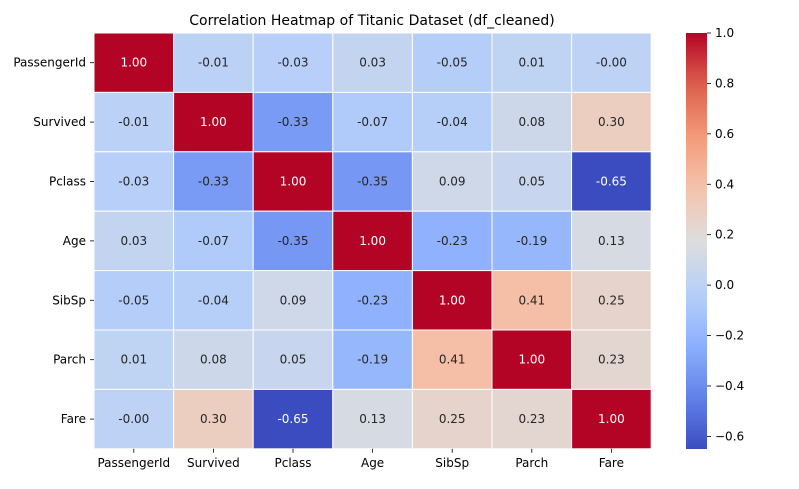 The width and height of the screenshot is (799, 489). I want to click on x-tick-label: Survived, so click(213, 463).